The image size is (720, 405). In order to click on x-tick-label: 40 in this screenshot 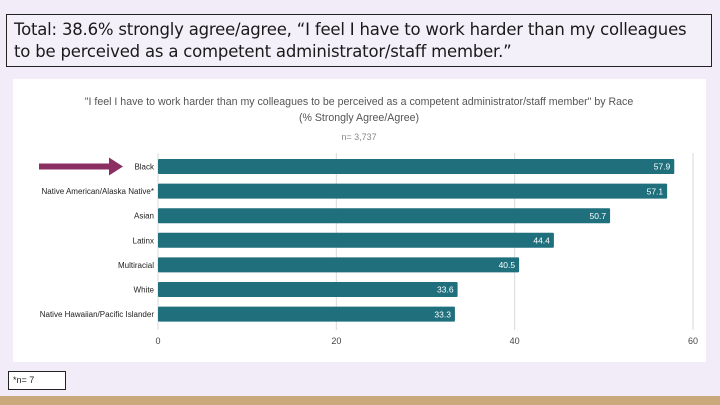, I will do `click(515, 341)`.